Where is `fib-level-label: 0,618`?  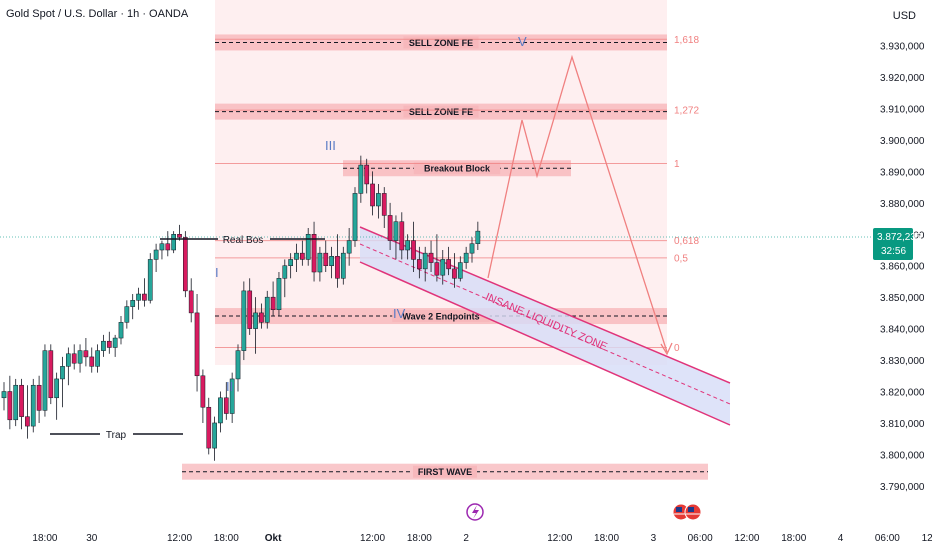
fib-level-label: 0,618 is located at coordinates (686, 241).